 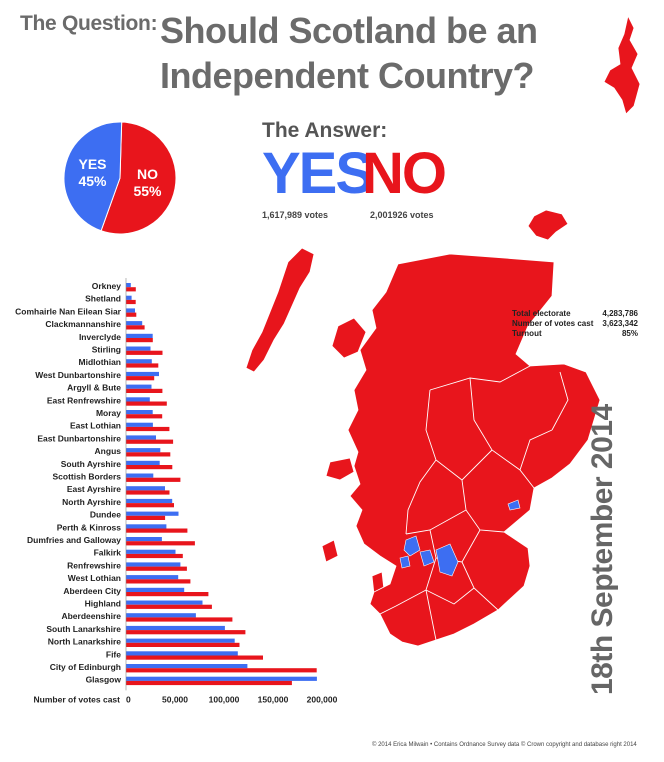 I want to click on x-tick-label: 100,000, so click(x=224, y=699).